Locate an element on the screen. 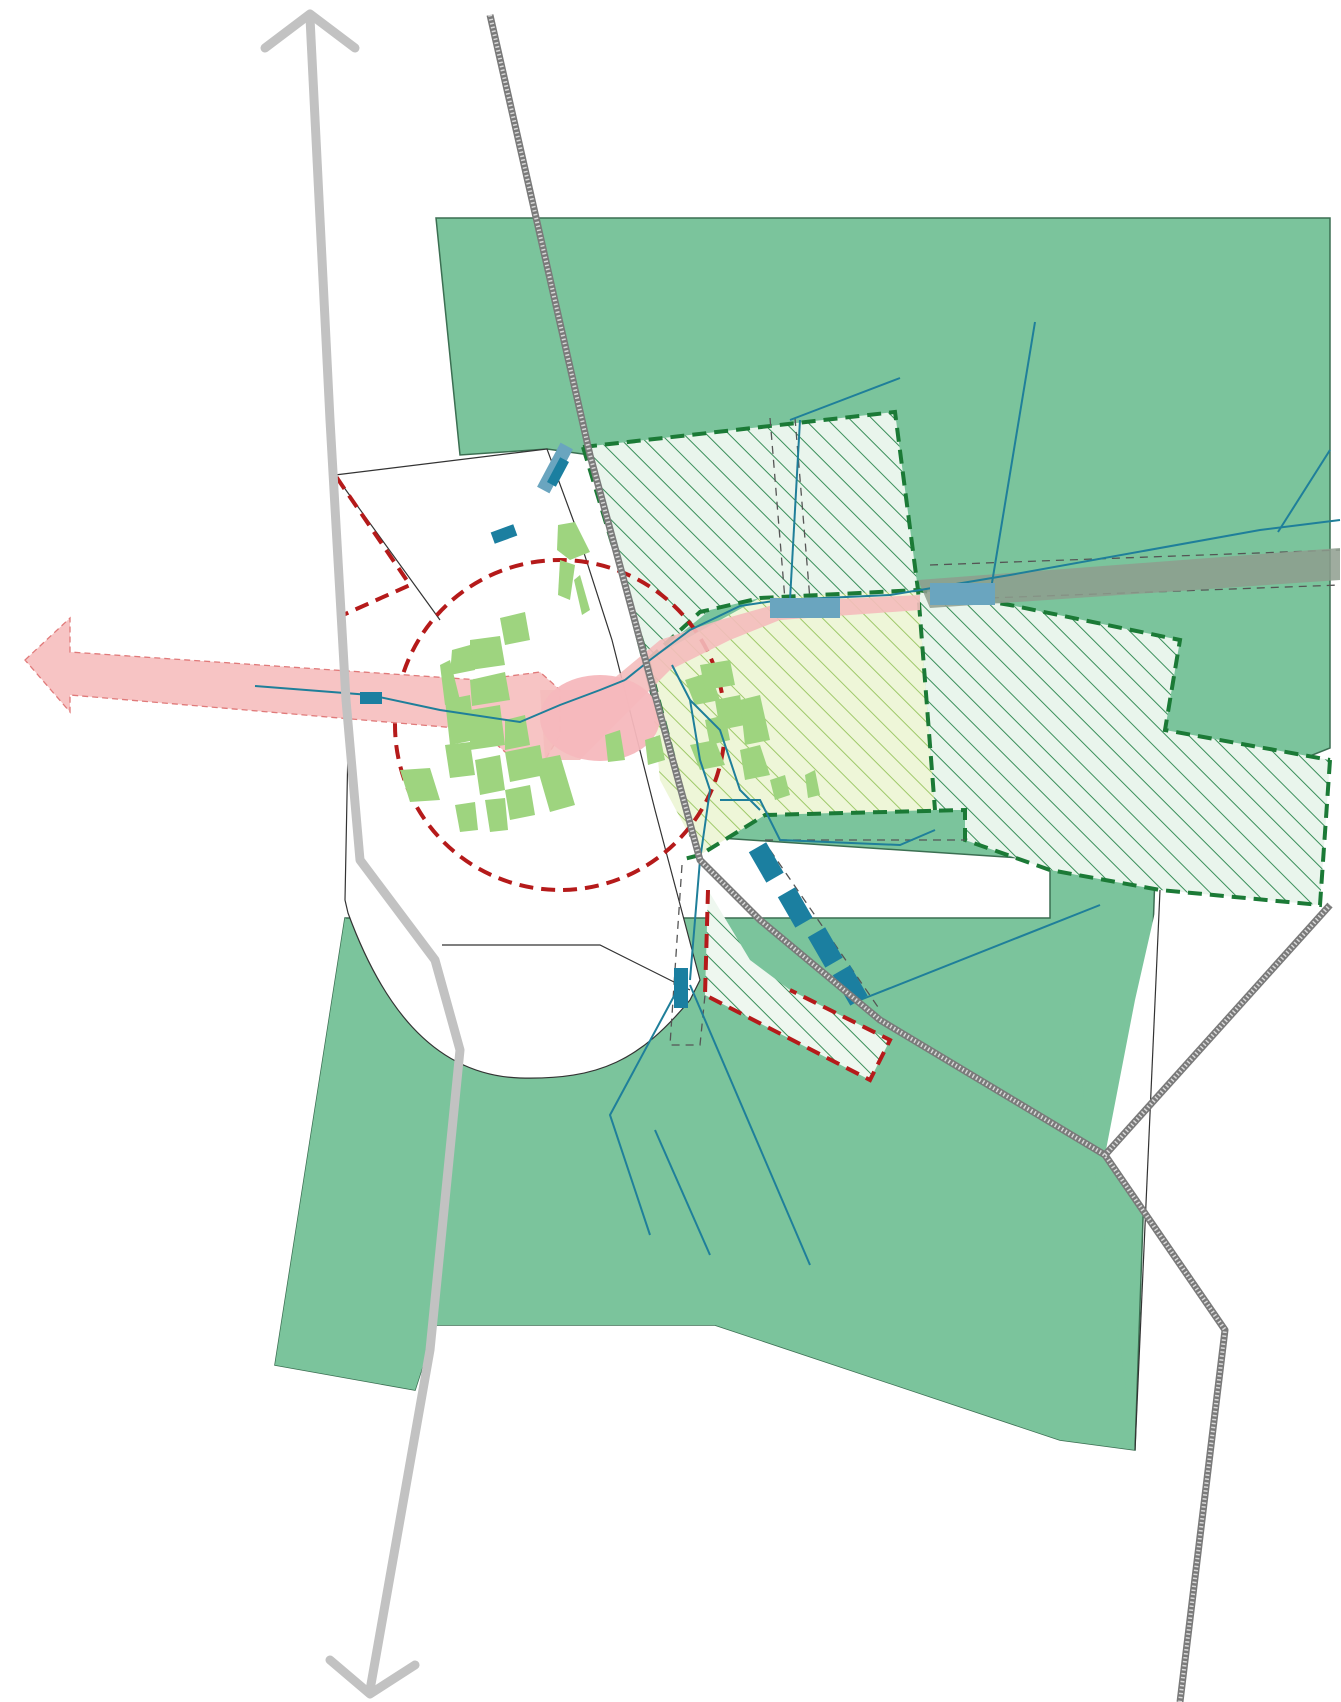  west-development-axis-arrow is located at coordinates (472, 680).